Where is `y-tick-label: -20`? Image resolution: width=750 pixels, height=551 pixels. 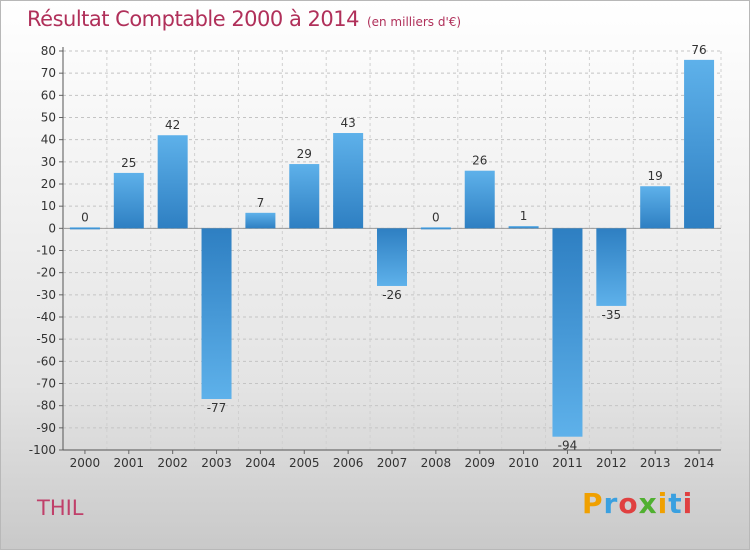 y-tick-label: -20 is located at coordinates (46, 273).